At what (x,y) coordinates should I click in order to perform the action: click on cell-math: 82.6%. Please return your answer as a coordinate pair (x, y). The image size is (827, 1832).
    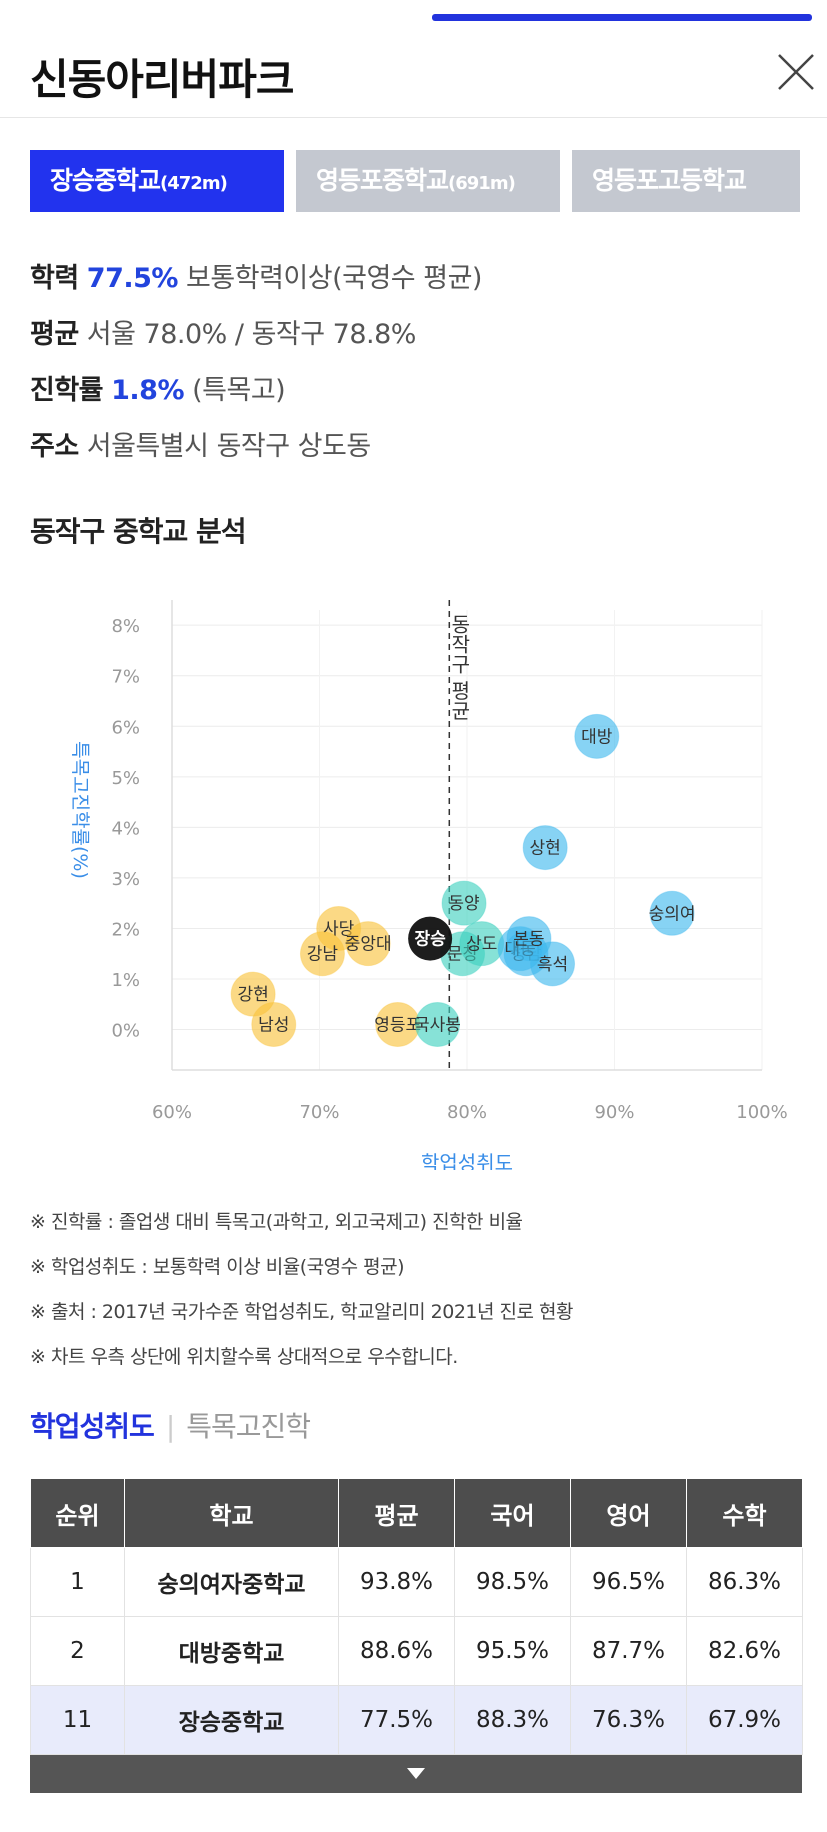
    Looking at the image, I should click on (744, 1651).